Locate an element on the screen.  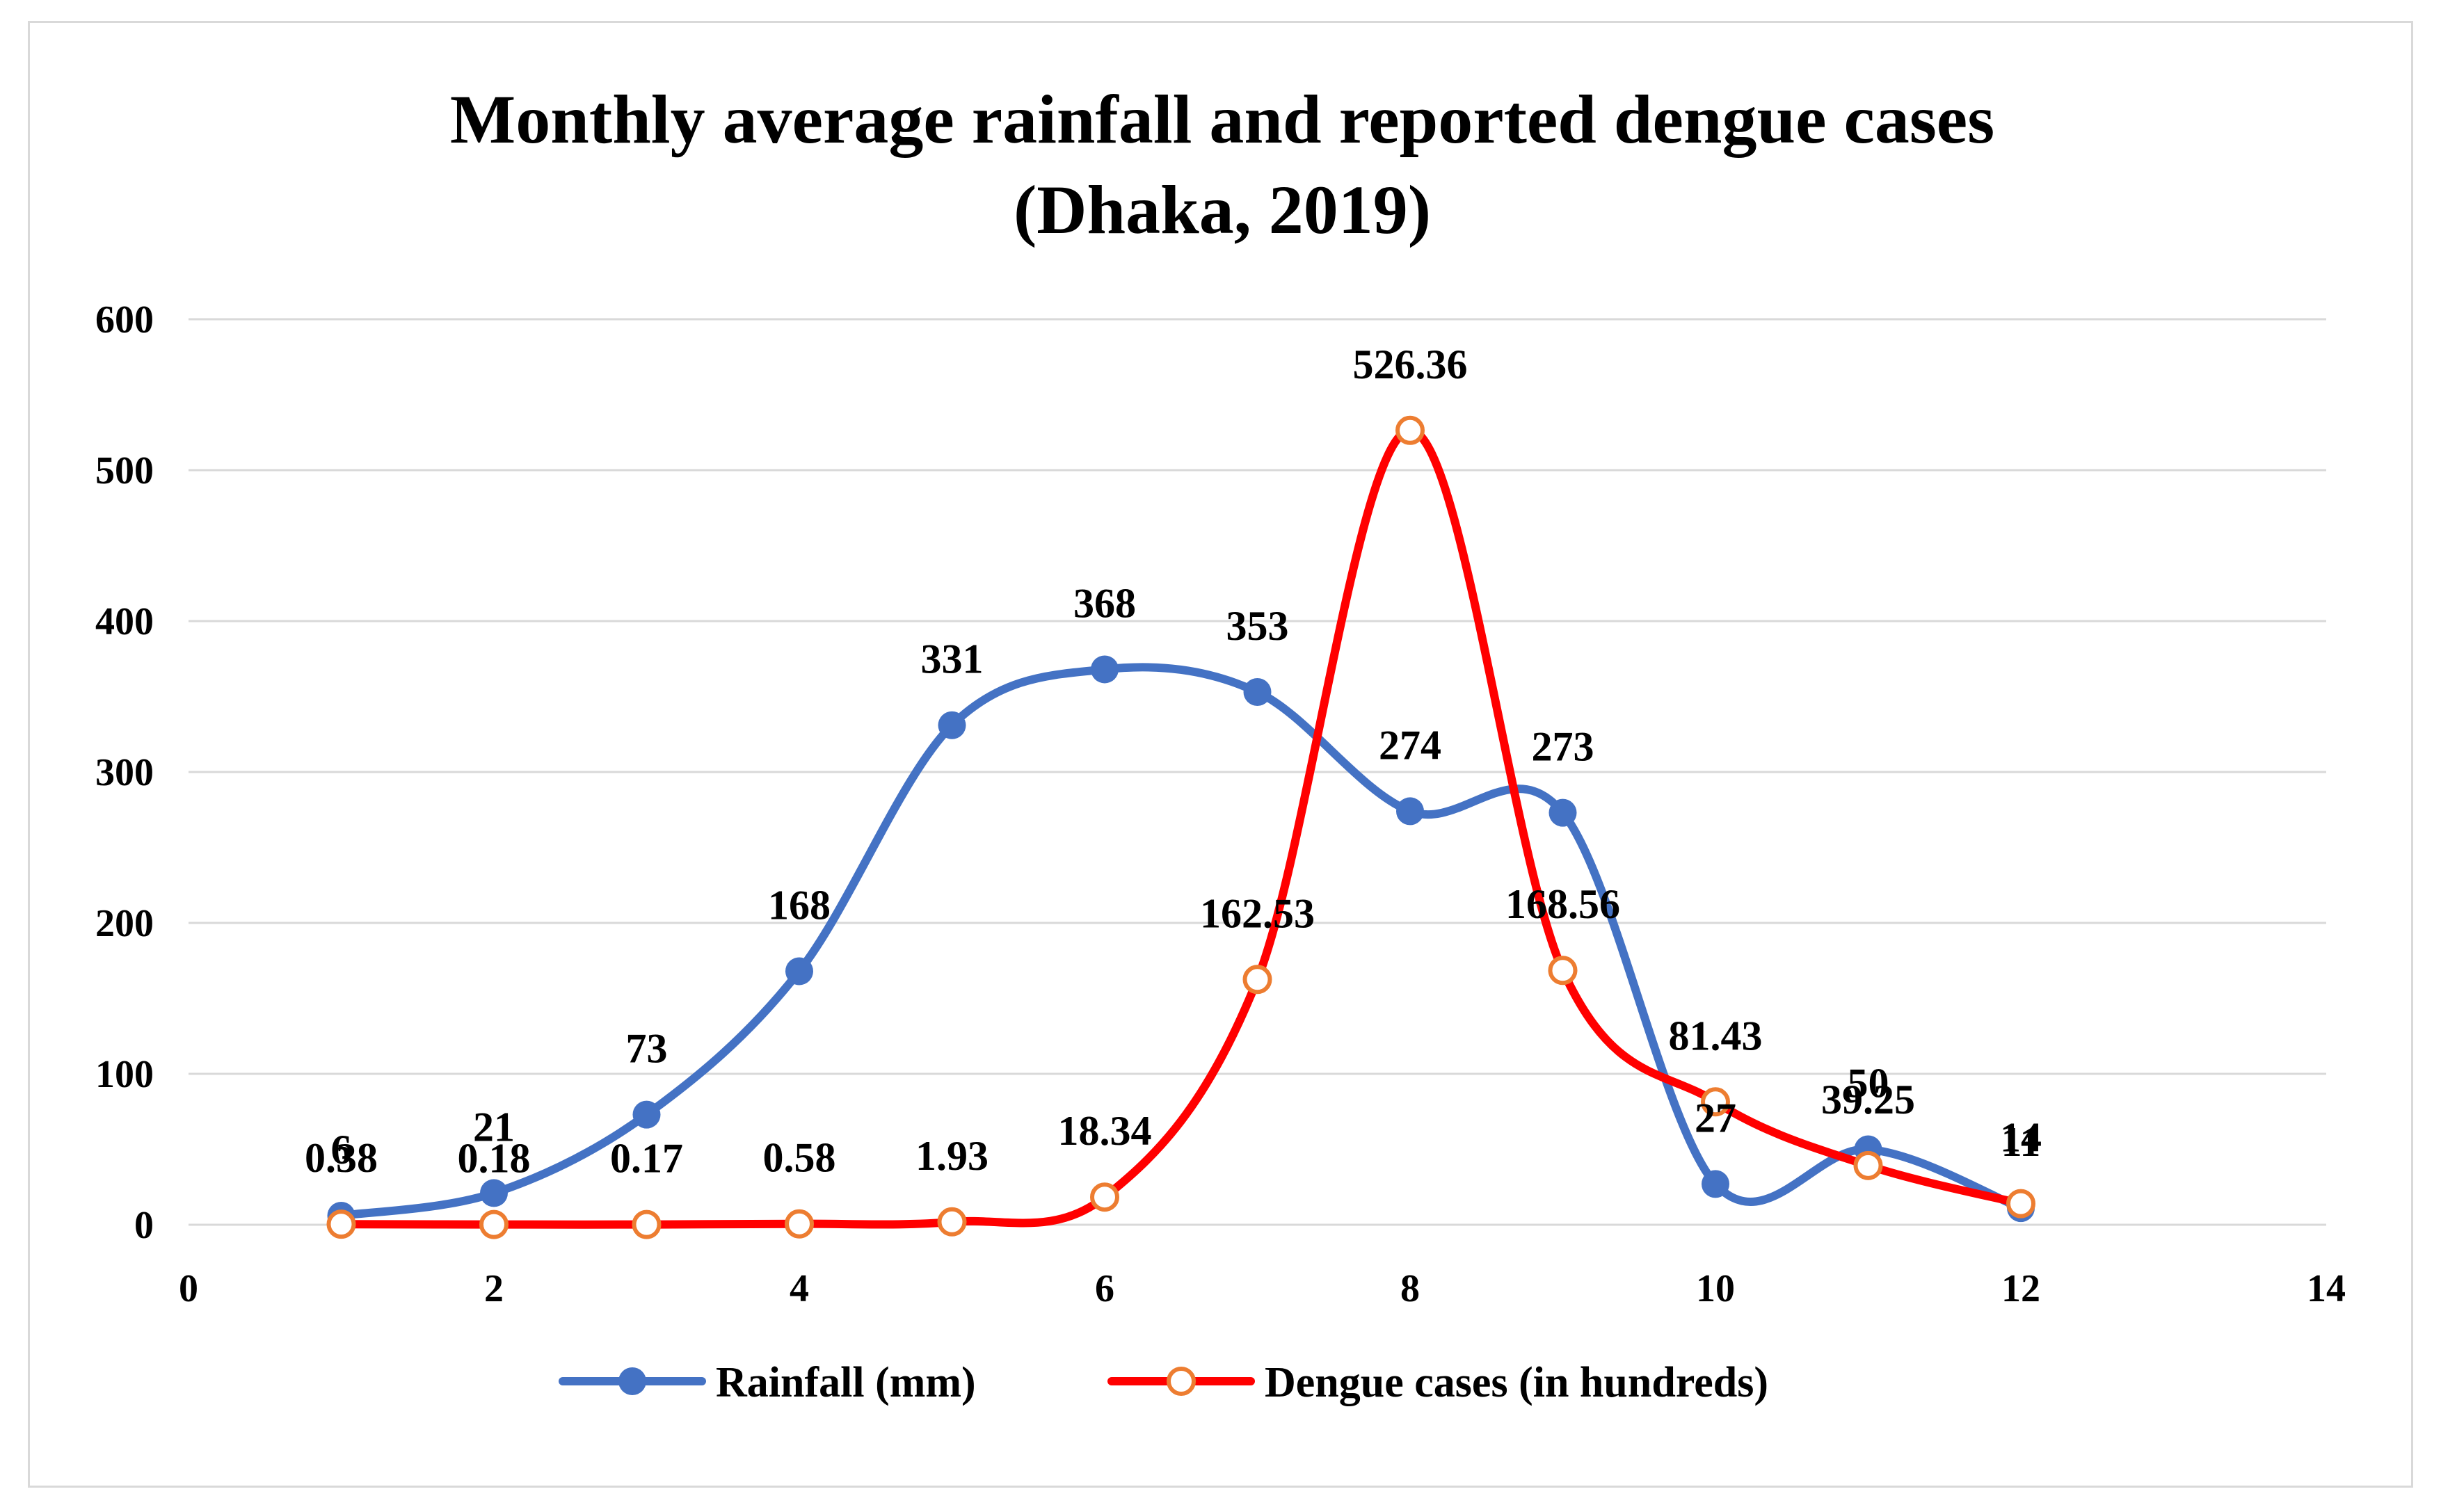
x-tick-label: 0 is located at coordinates (188, 1288).